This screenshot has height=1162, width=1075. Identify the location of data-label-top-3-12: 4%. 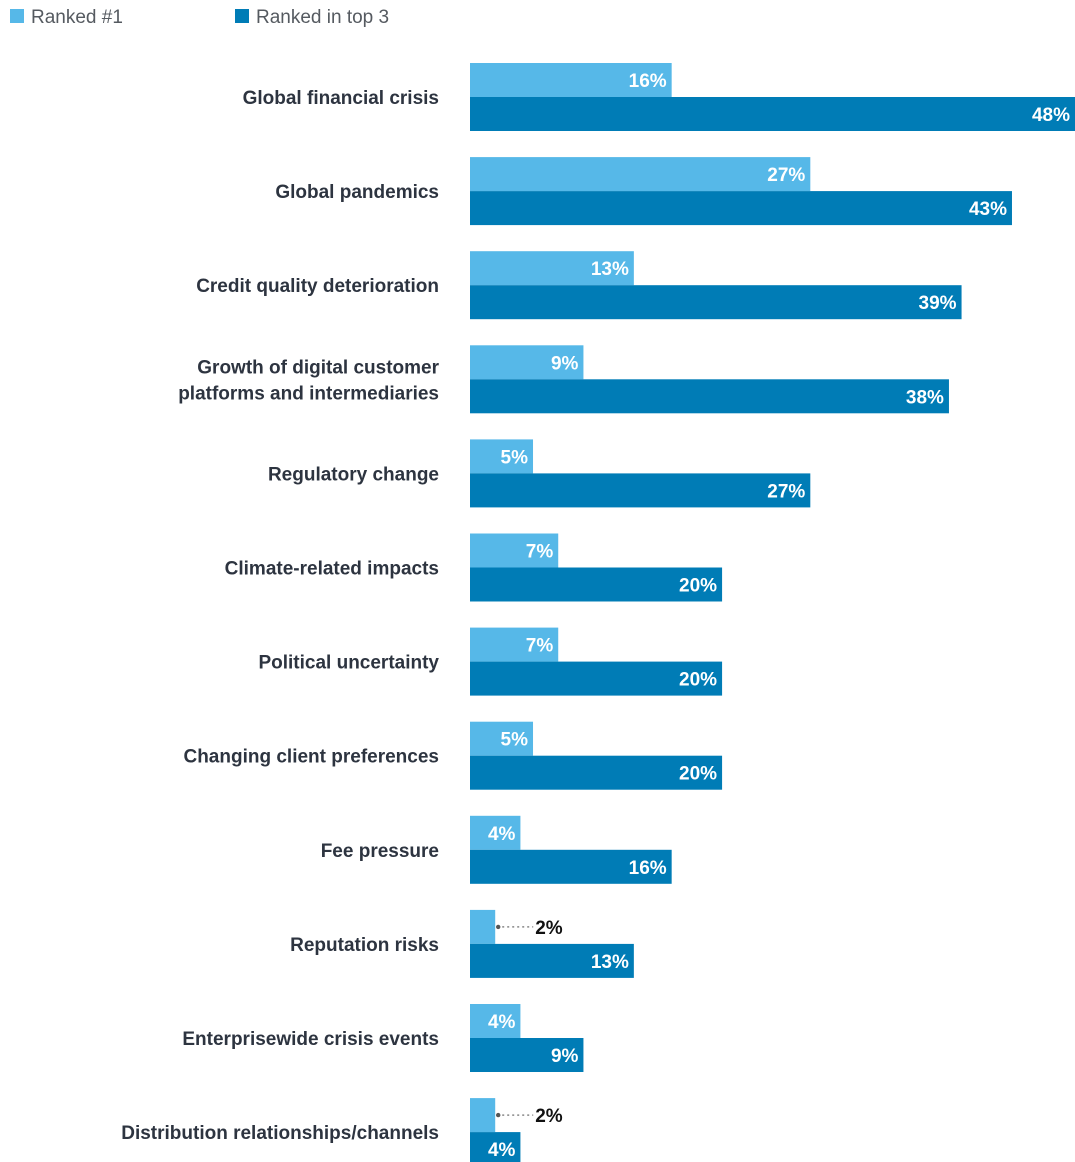
(502, 1150).